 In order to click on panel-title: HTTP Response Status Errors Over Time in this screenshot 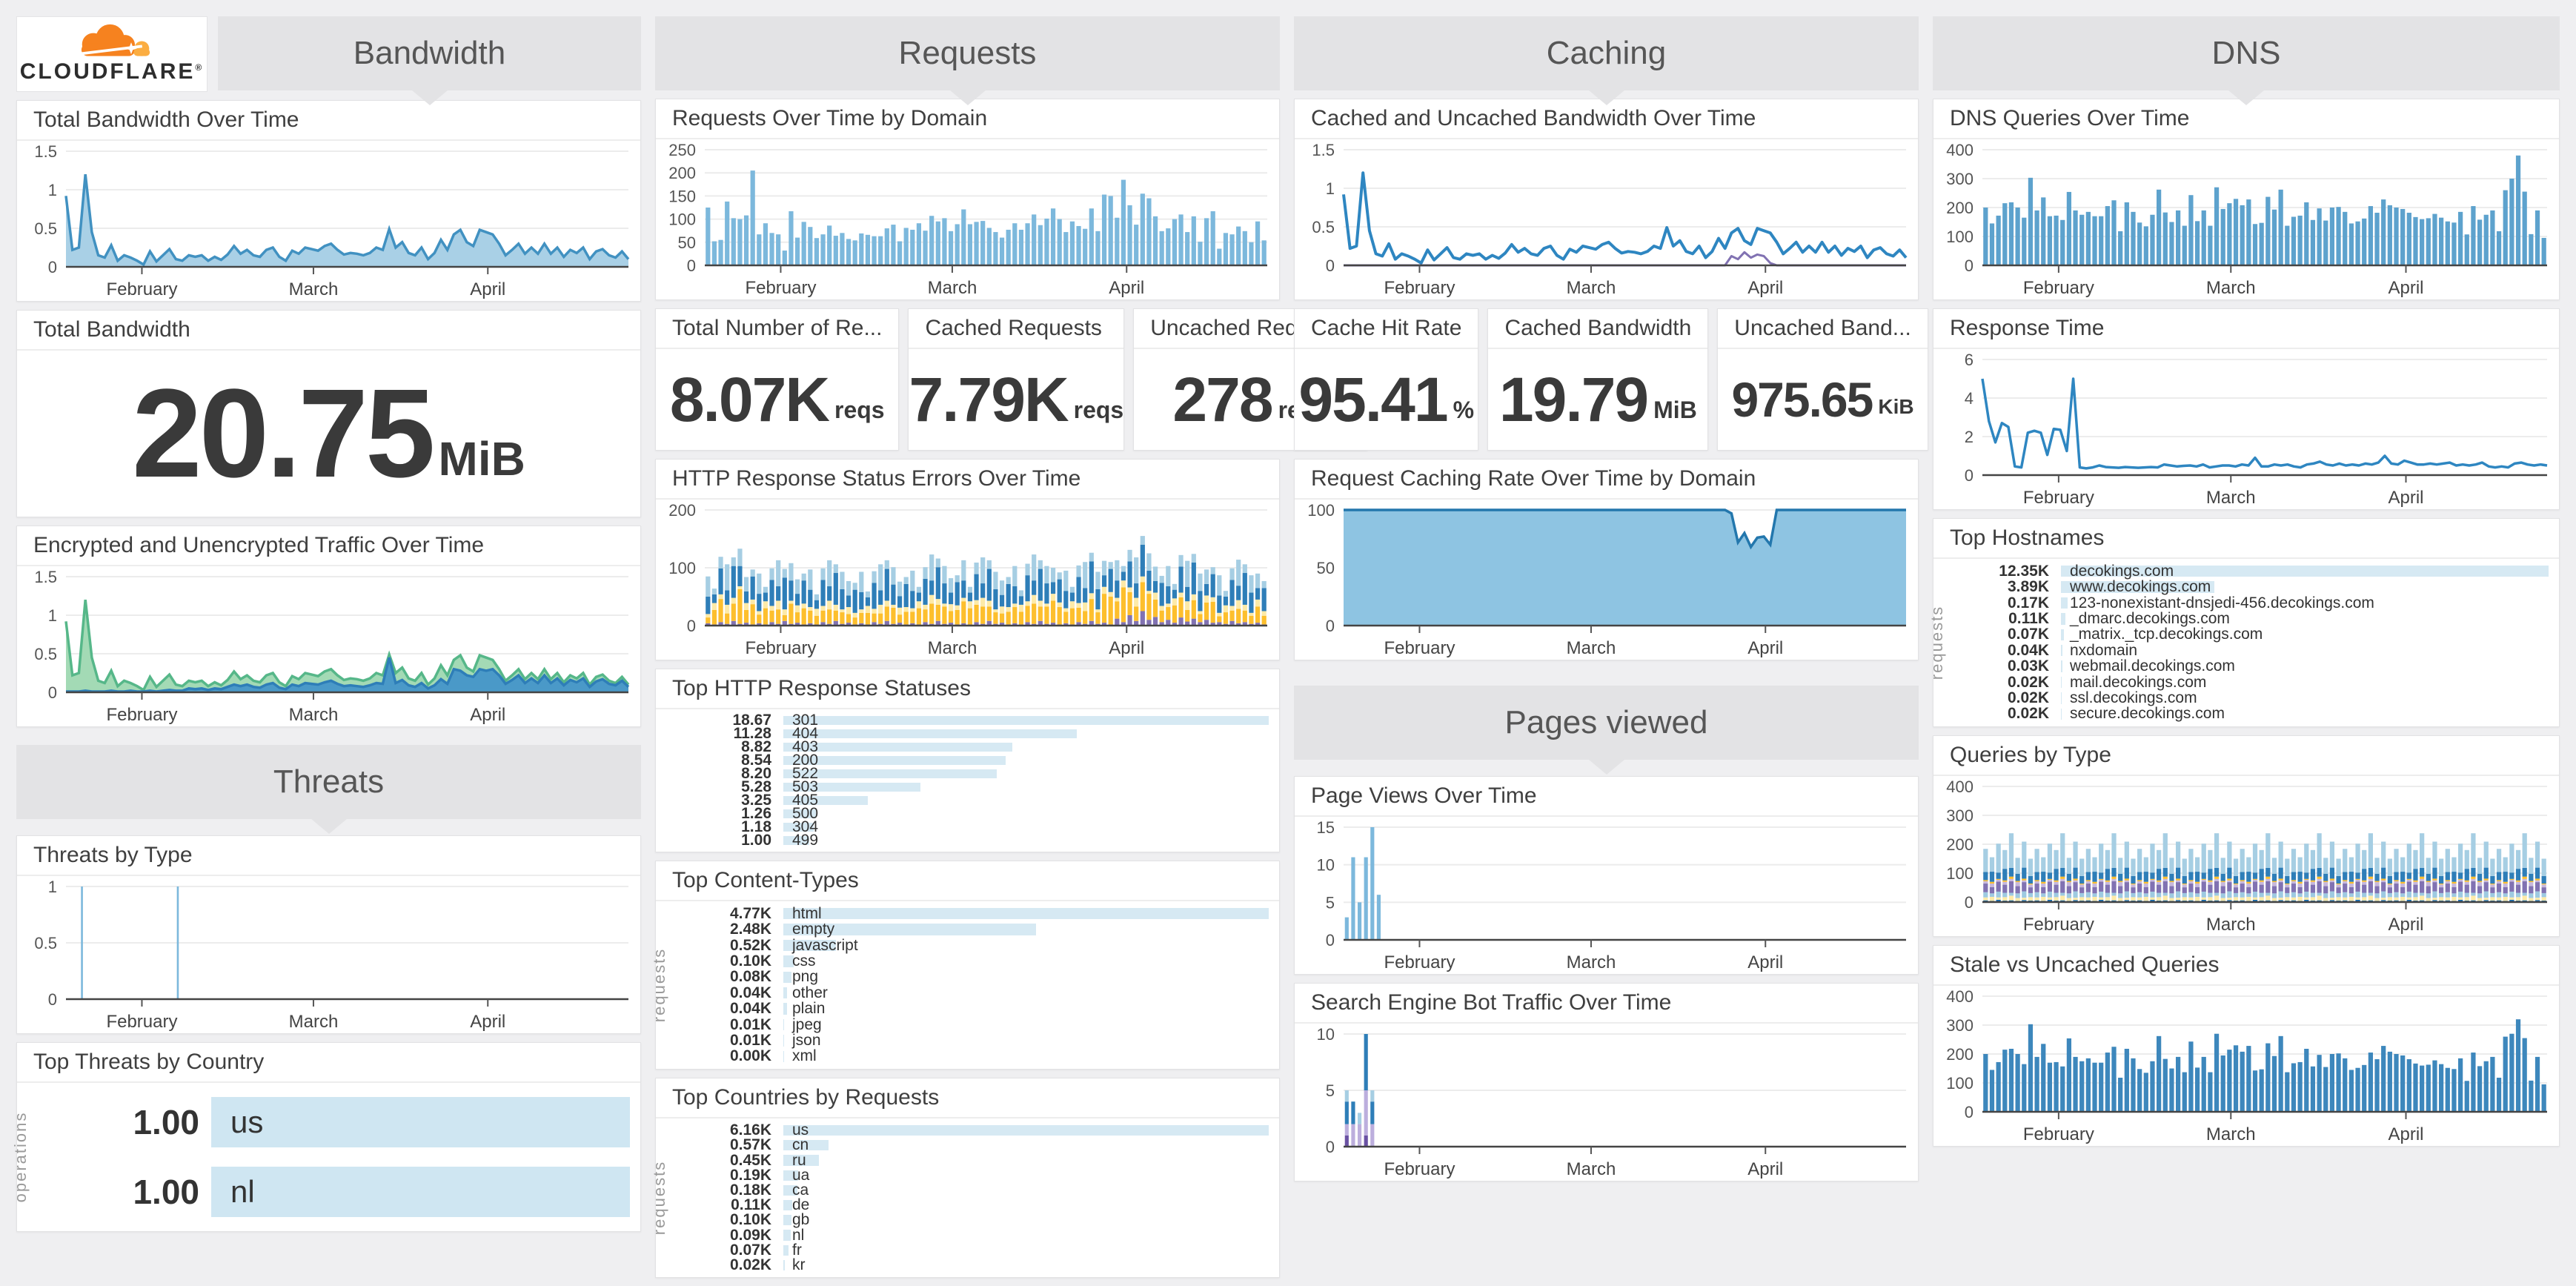, I will do `click(967, 480)`.